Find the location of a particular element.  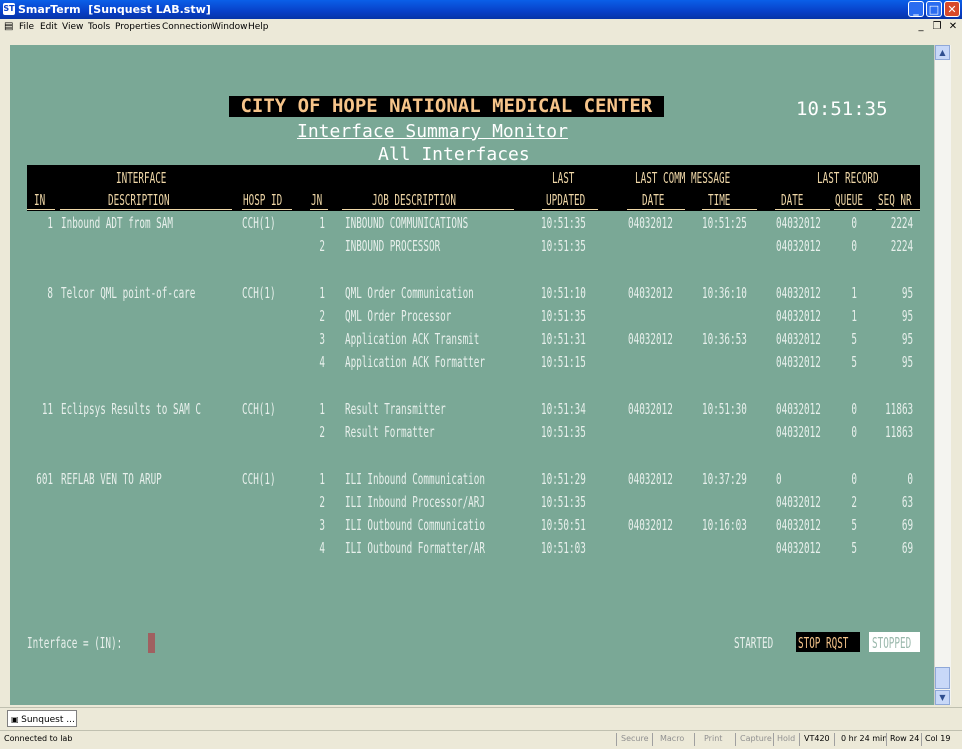

secure-indicator: Secure is located at coordinates (635, 738).